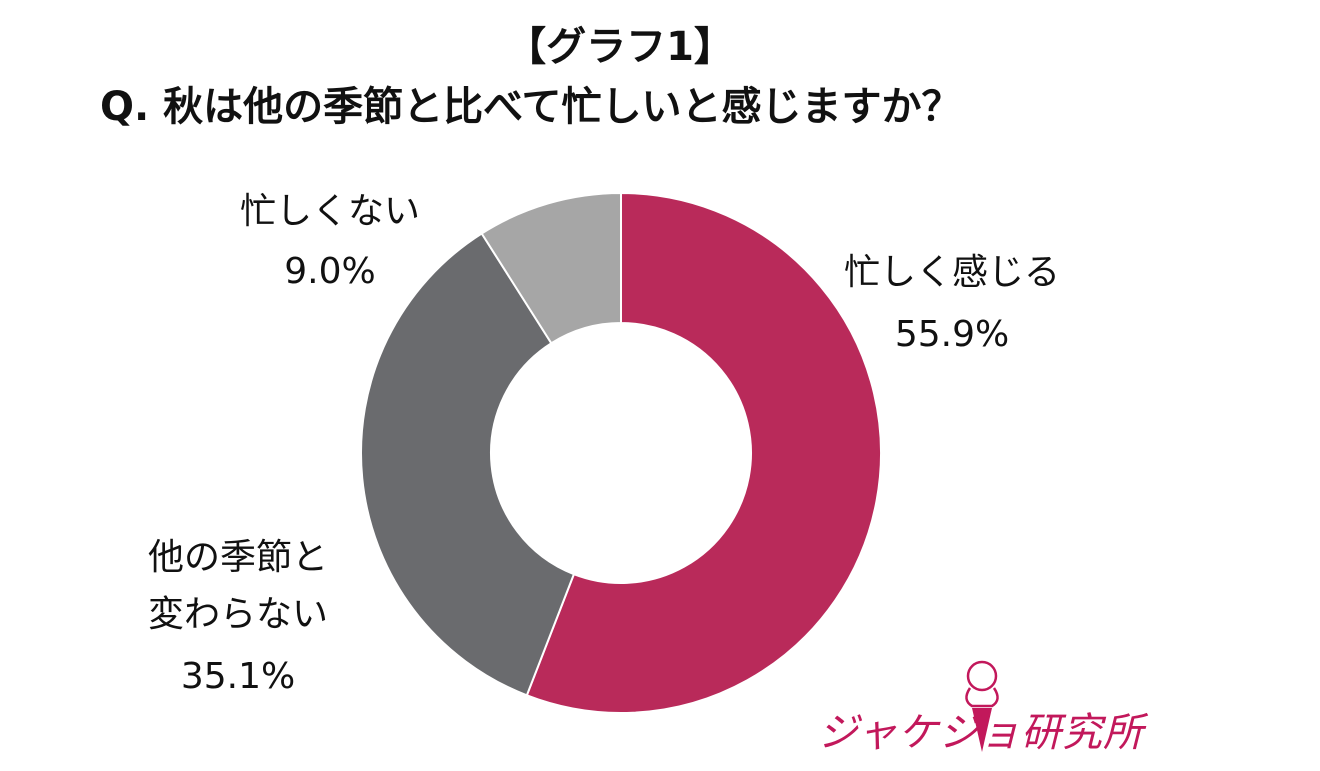 The width and height of the screenshot is (1320, 771). What do you see at coordinates (238, 557) in the screenshot?
I see `label-same-line1: 他の季節と` at bounding box center [238, 557].